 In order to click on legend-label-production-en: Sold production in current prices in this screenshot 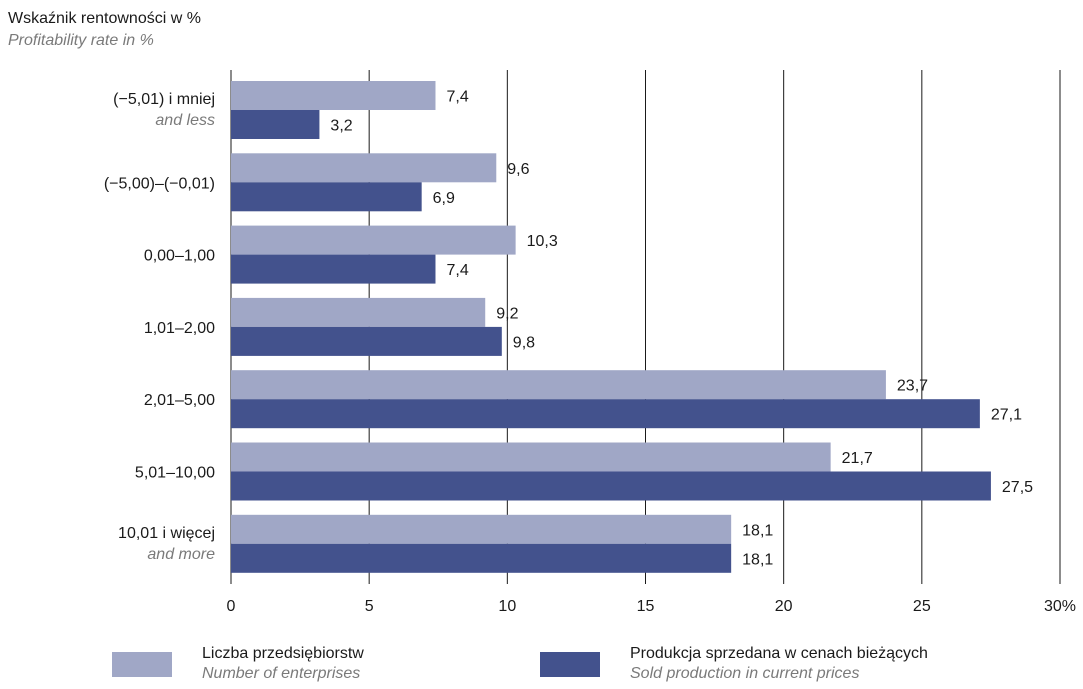, I will do `click(745, 673)`.